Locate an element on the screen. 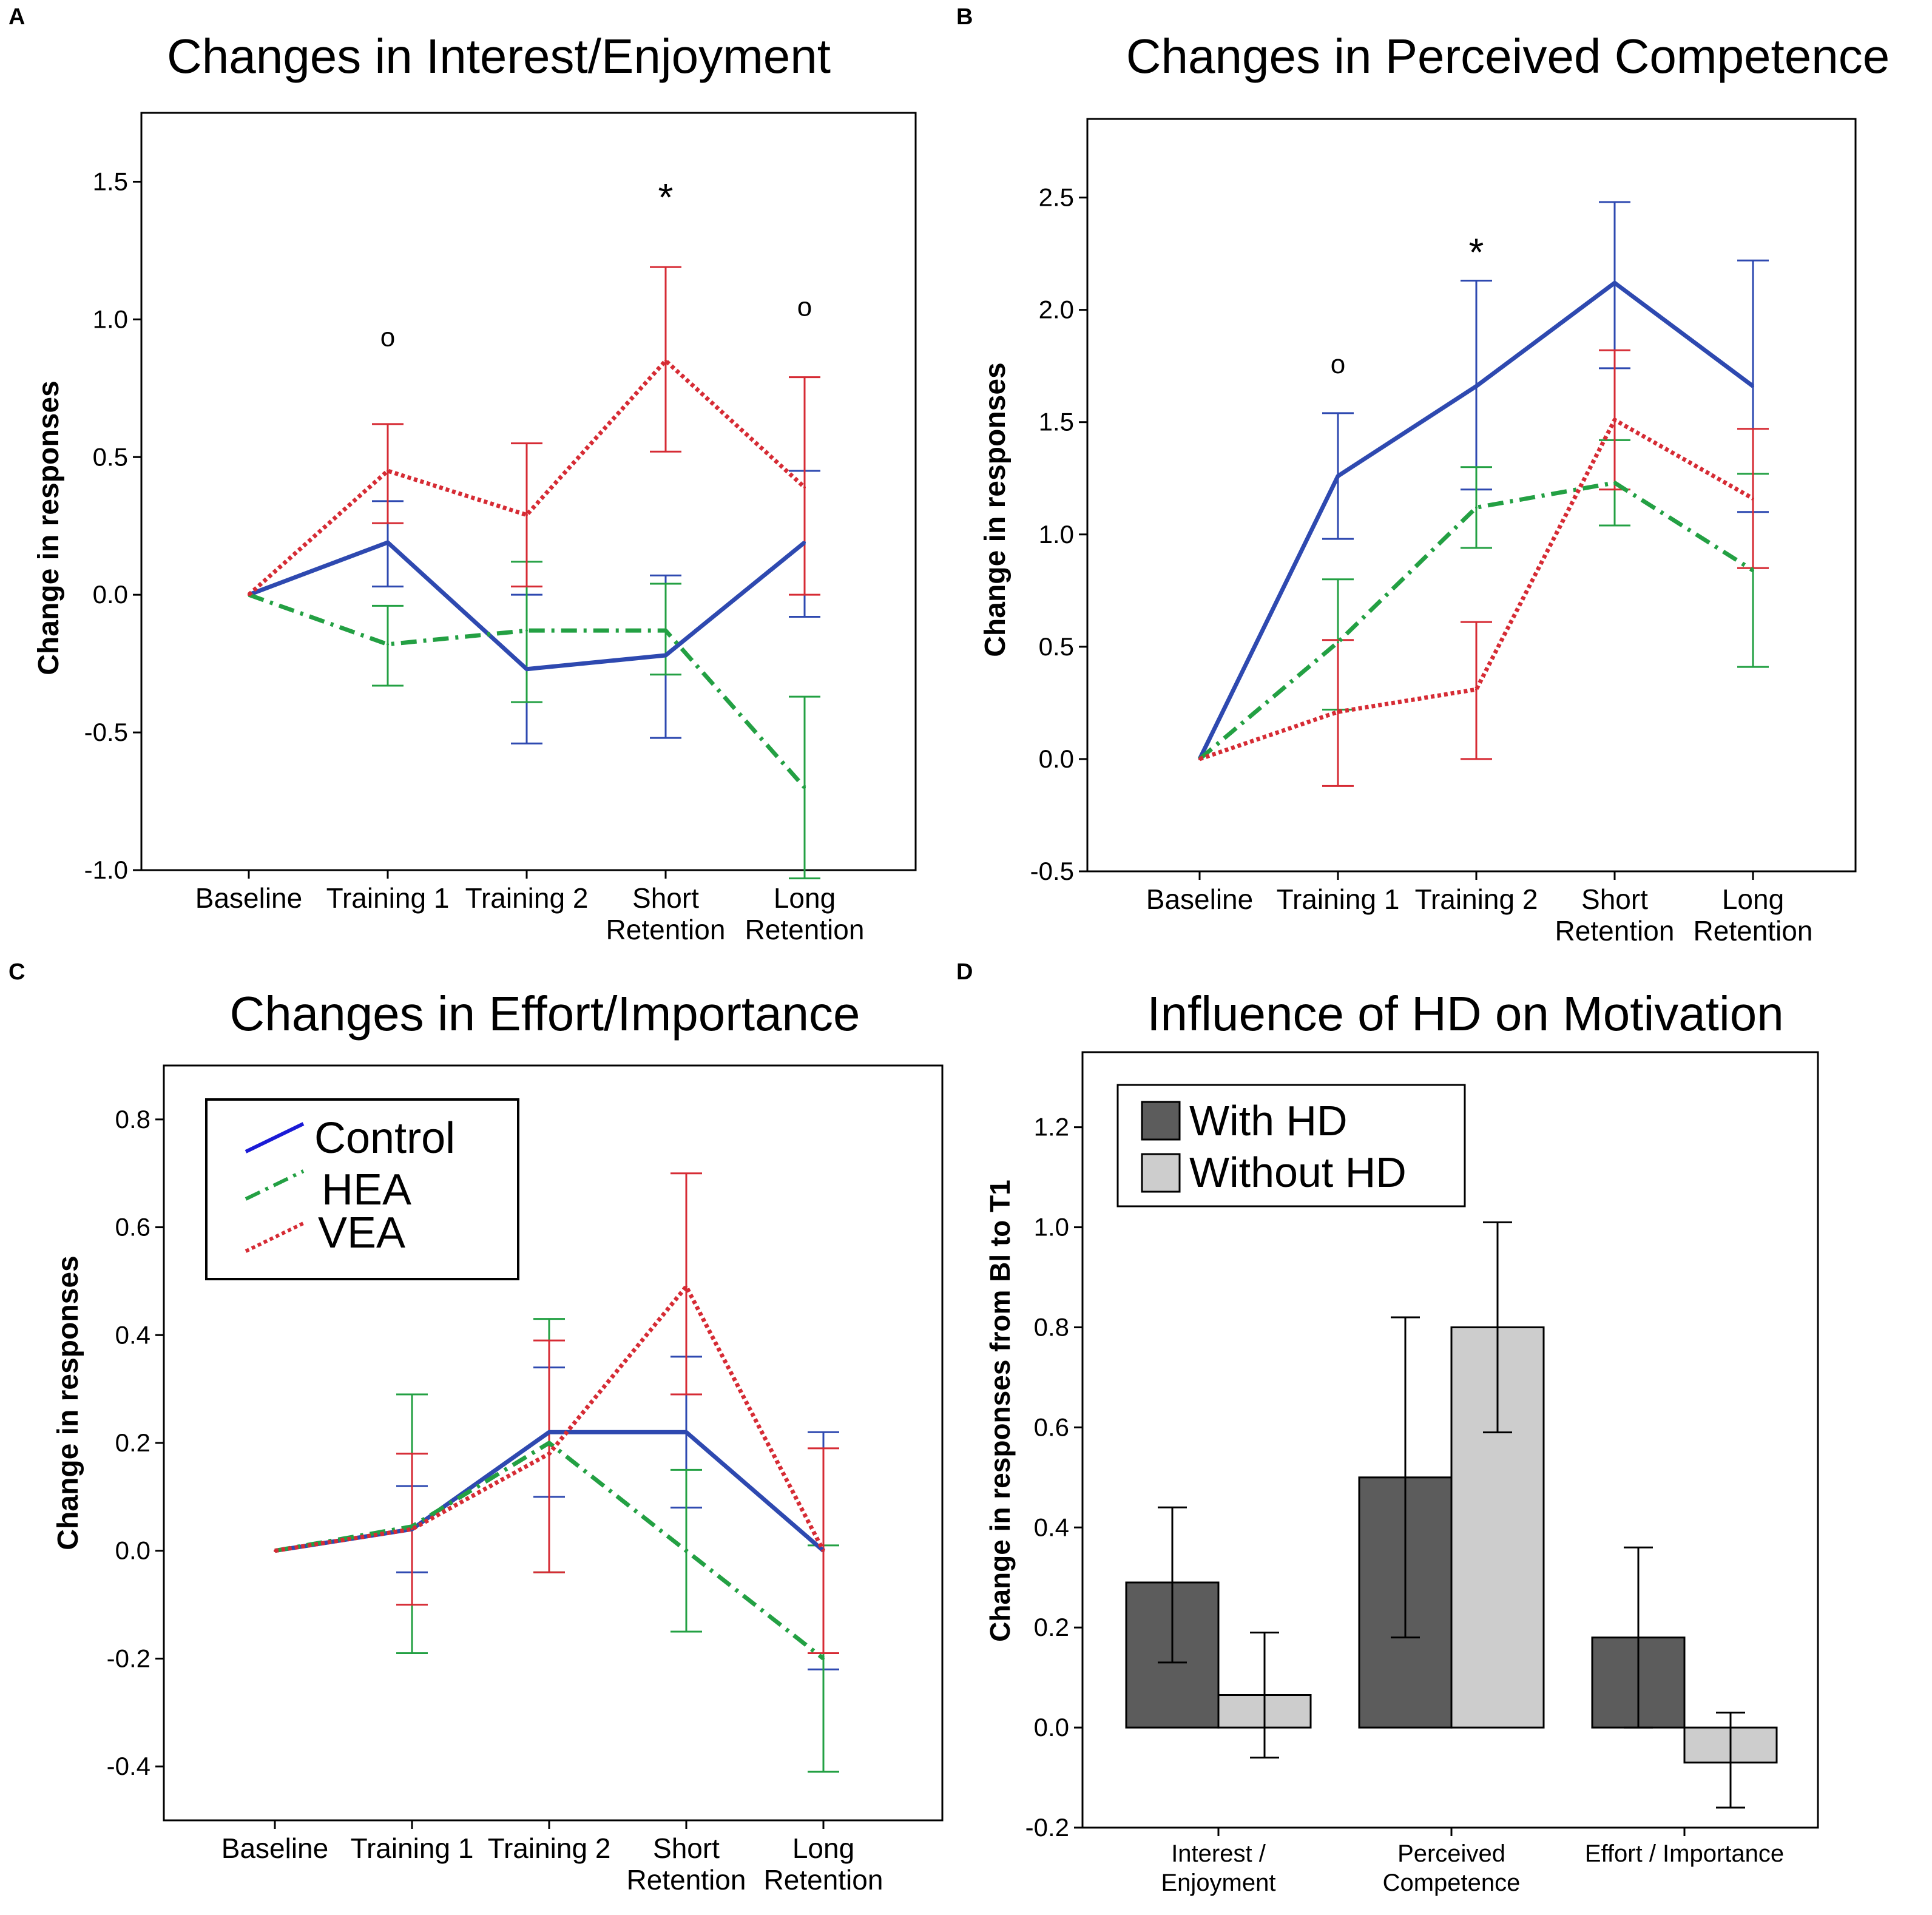  panel-a-ylabel: Change in responses is located at coordinates (49, 527).